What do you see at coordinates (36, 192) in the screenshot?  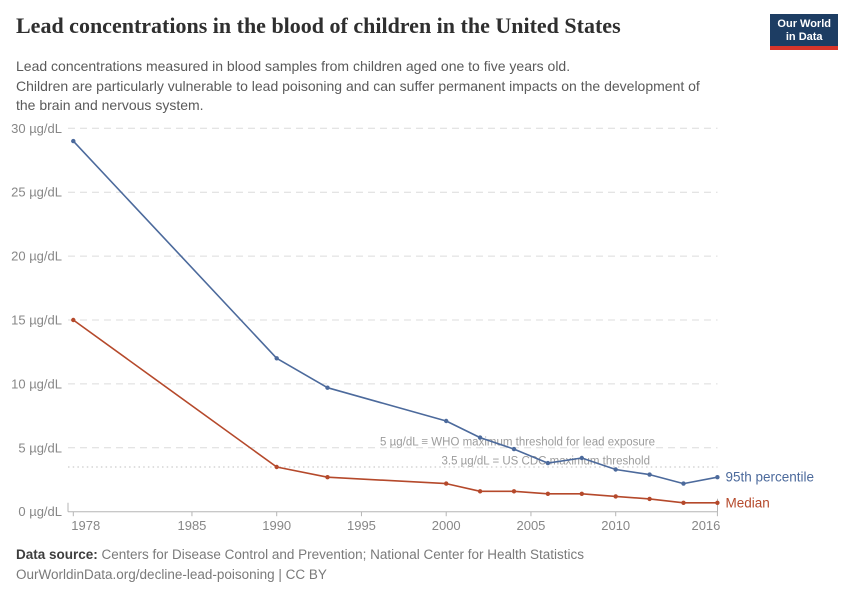 I see `y-axis-tick-label: 25 µg/dL` at bounding box center [36, 192].